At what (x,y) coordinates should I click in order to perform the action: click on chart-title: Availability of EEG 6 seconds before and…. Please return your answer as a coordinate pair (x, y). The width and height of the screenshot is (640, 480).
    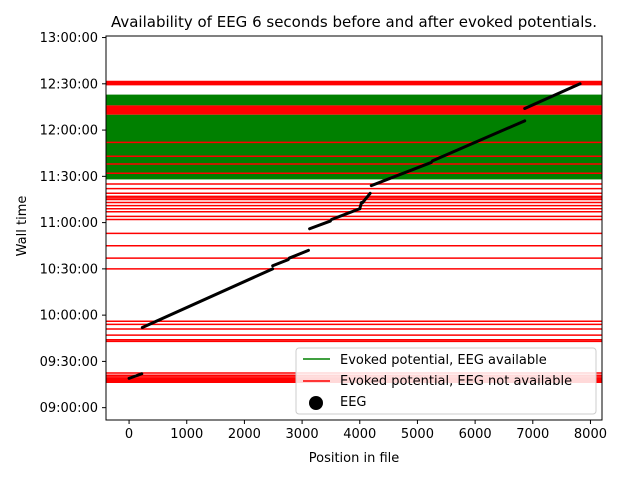
    Looking at the image, I should click on (354, 22).